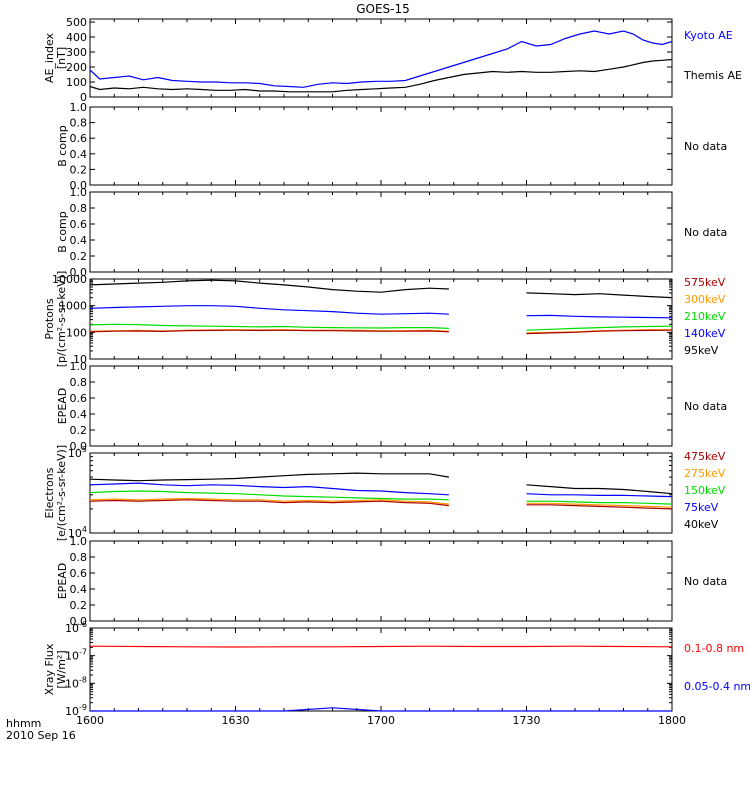 Image resolution: width=750 pixels, height=800 pixels. What do you see at coordinates (49, 318) in the screenshot?
I see `y-axis-label: Protons` at bounding box center [49, 318].